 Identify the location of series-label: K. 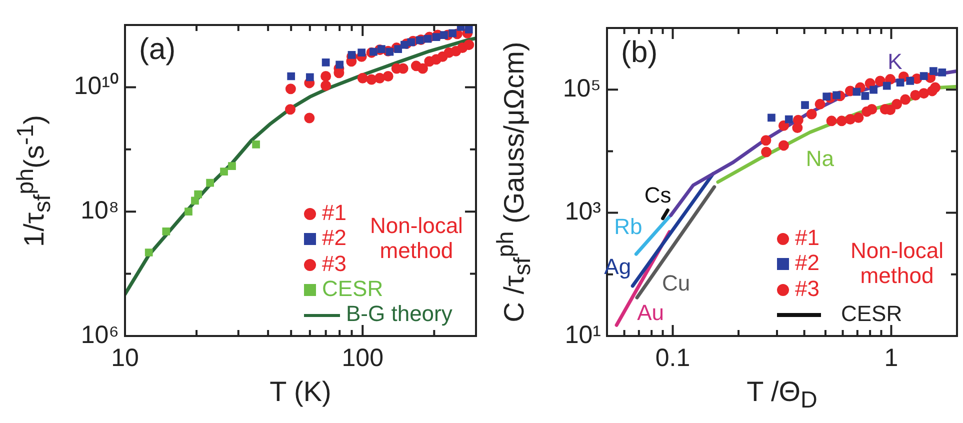
(895, 61).